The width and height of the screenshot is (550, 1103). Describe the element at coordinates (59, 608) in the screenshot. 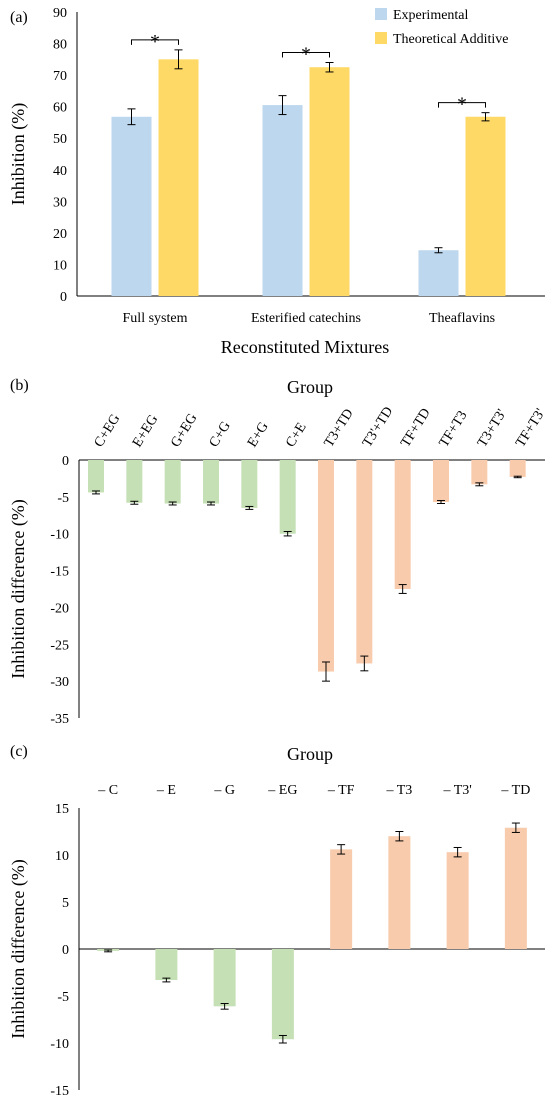

I see `y-tick-label-b: -20` at that location.